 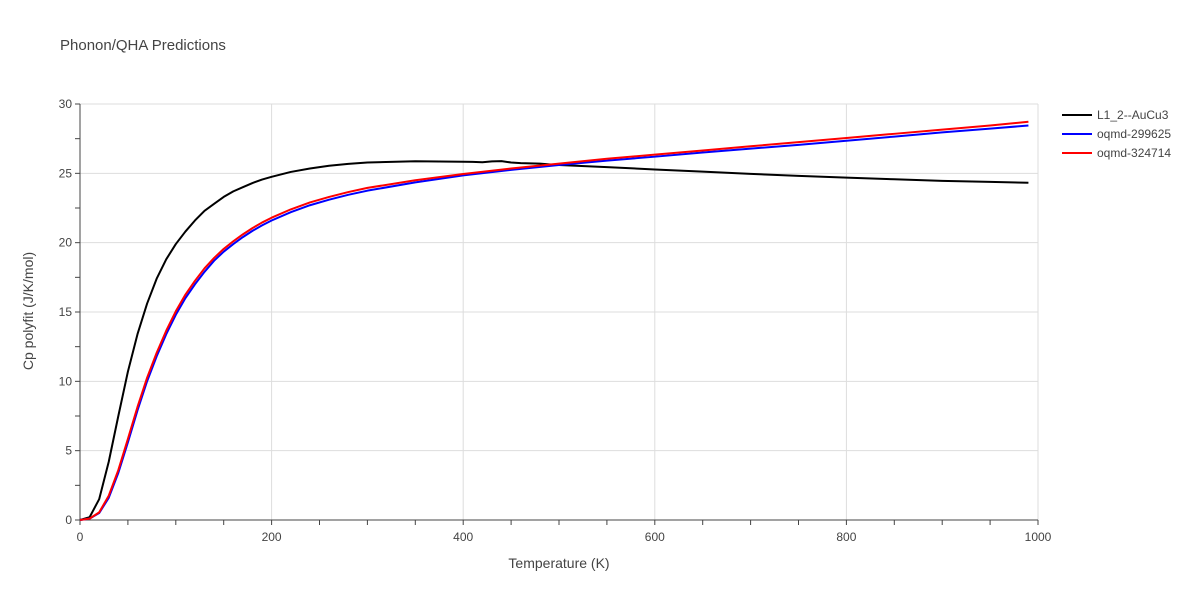 I want to click on legend-label: L1_2--AuCu3, so click(x=1133, y=115).